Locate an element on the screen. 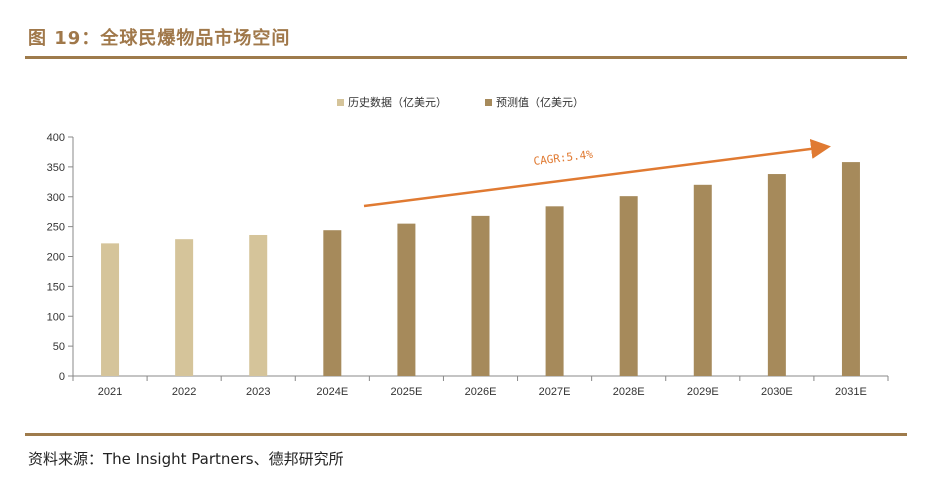  bar-2025e is located at coordinates (406, 299).